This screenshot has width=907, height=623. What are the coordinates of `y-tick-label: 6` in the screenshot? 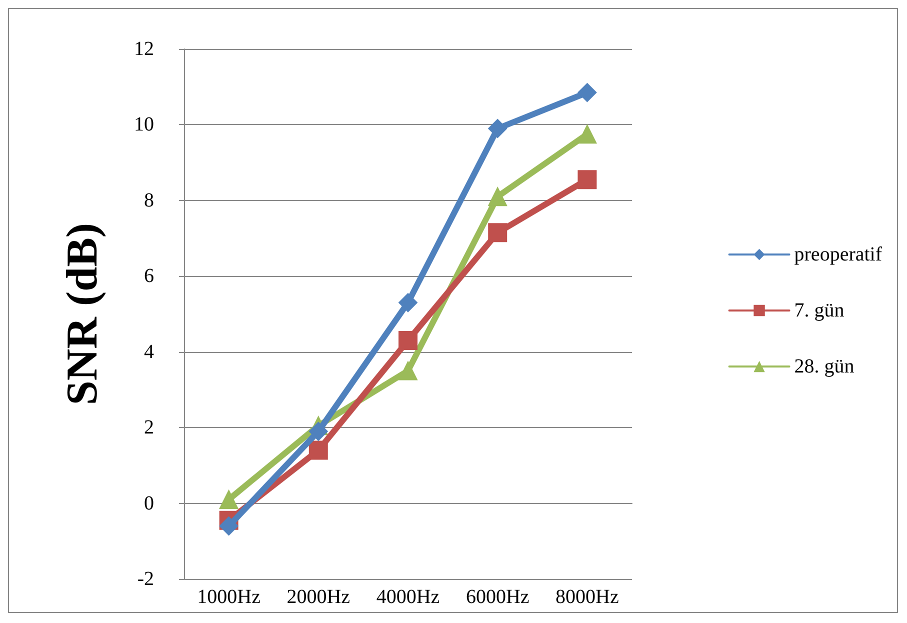 It's located at (149, 276).